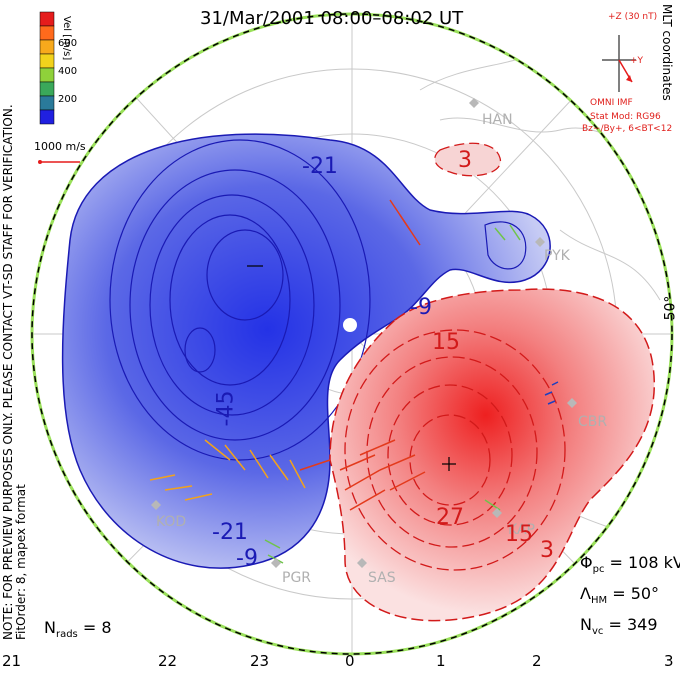  What do you see at coordinates (332, 18) in the screenshot?
I see `plot-title: 31/Mar/2001 08:00–08:02 UT` at bounding box center [332, 18].